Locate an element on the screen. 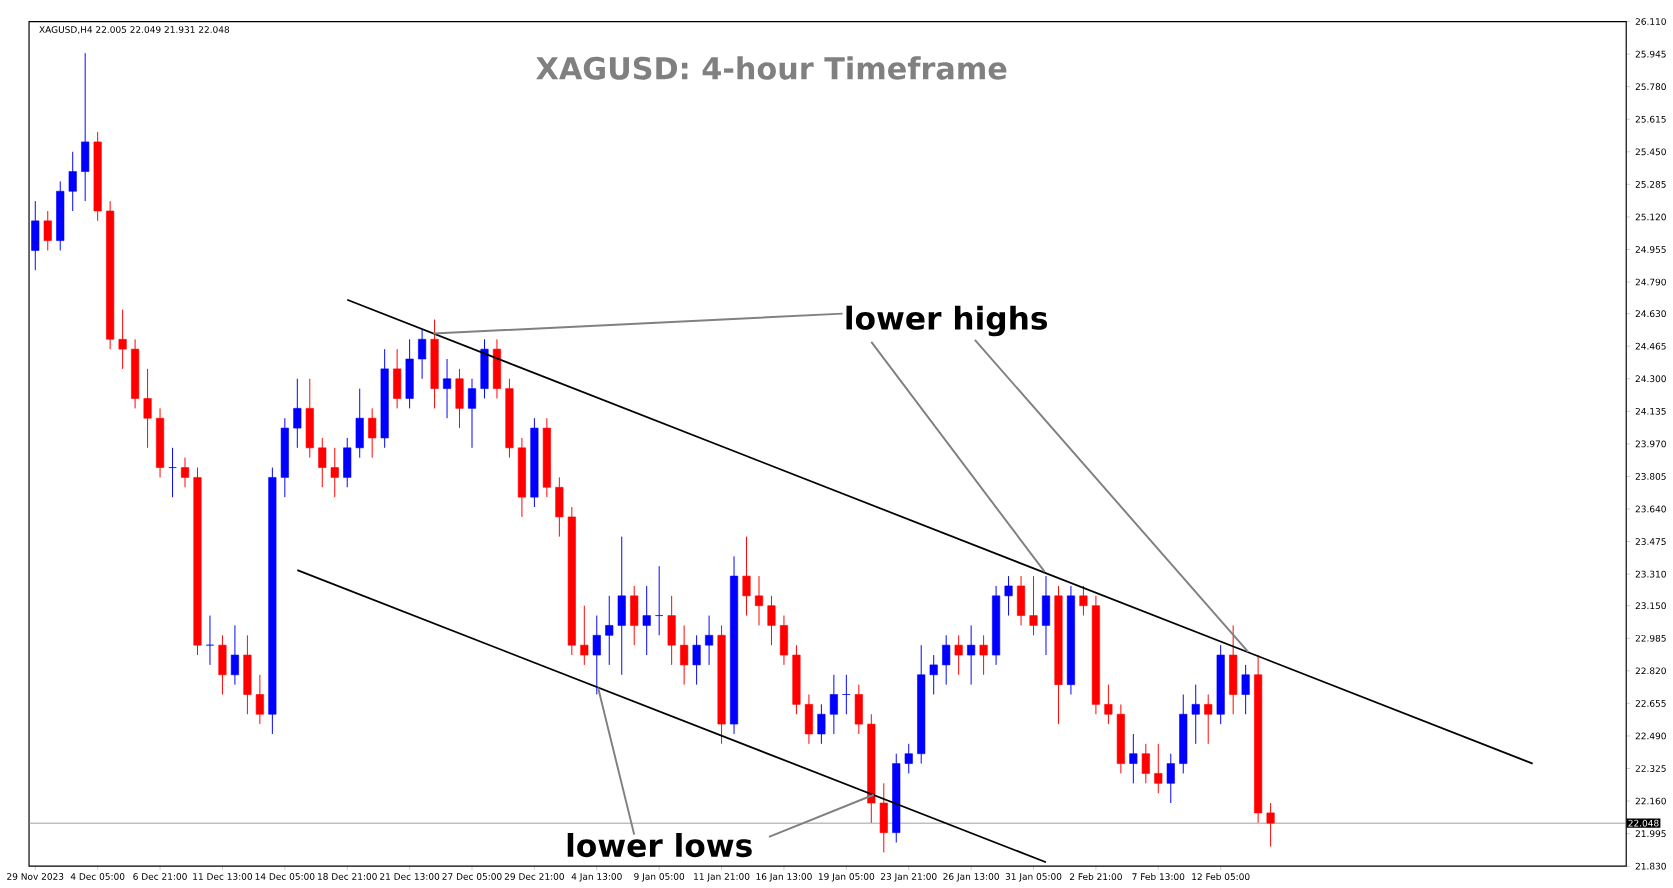 The image size is (1673, 888). ref-line-label: 22.048 is located at coordinates (1643, 823).